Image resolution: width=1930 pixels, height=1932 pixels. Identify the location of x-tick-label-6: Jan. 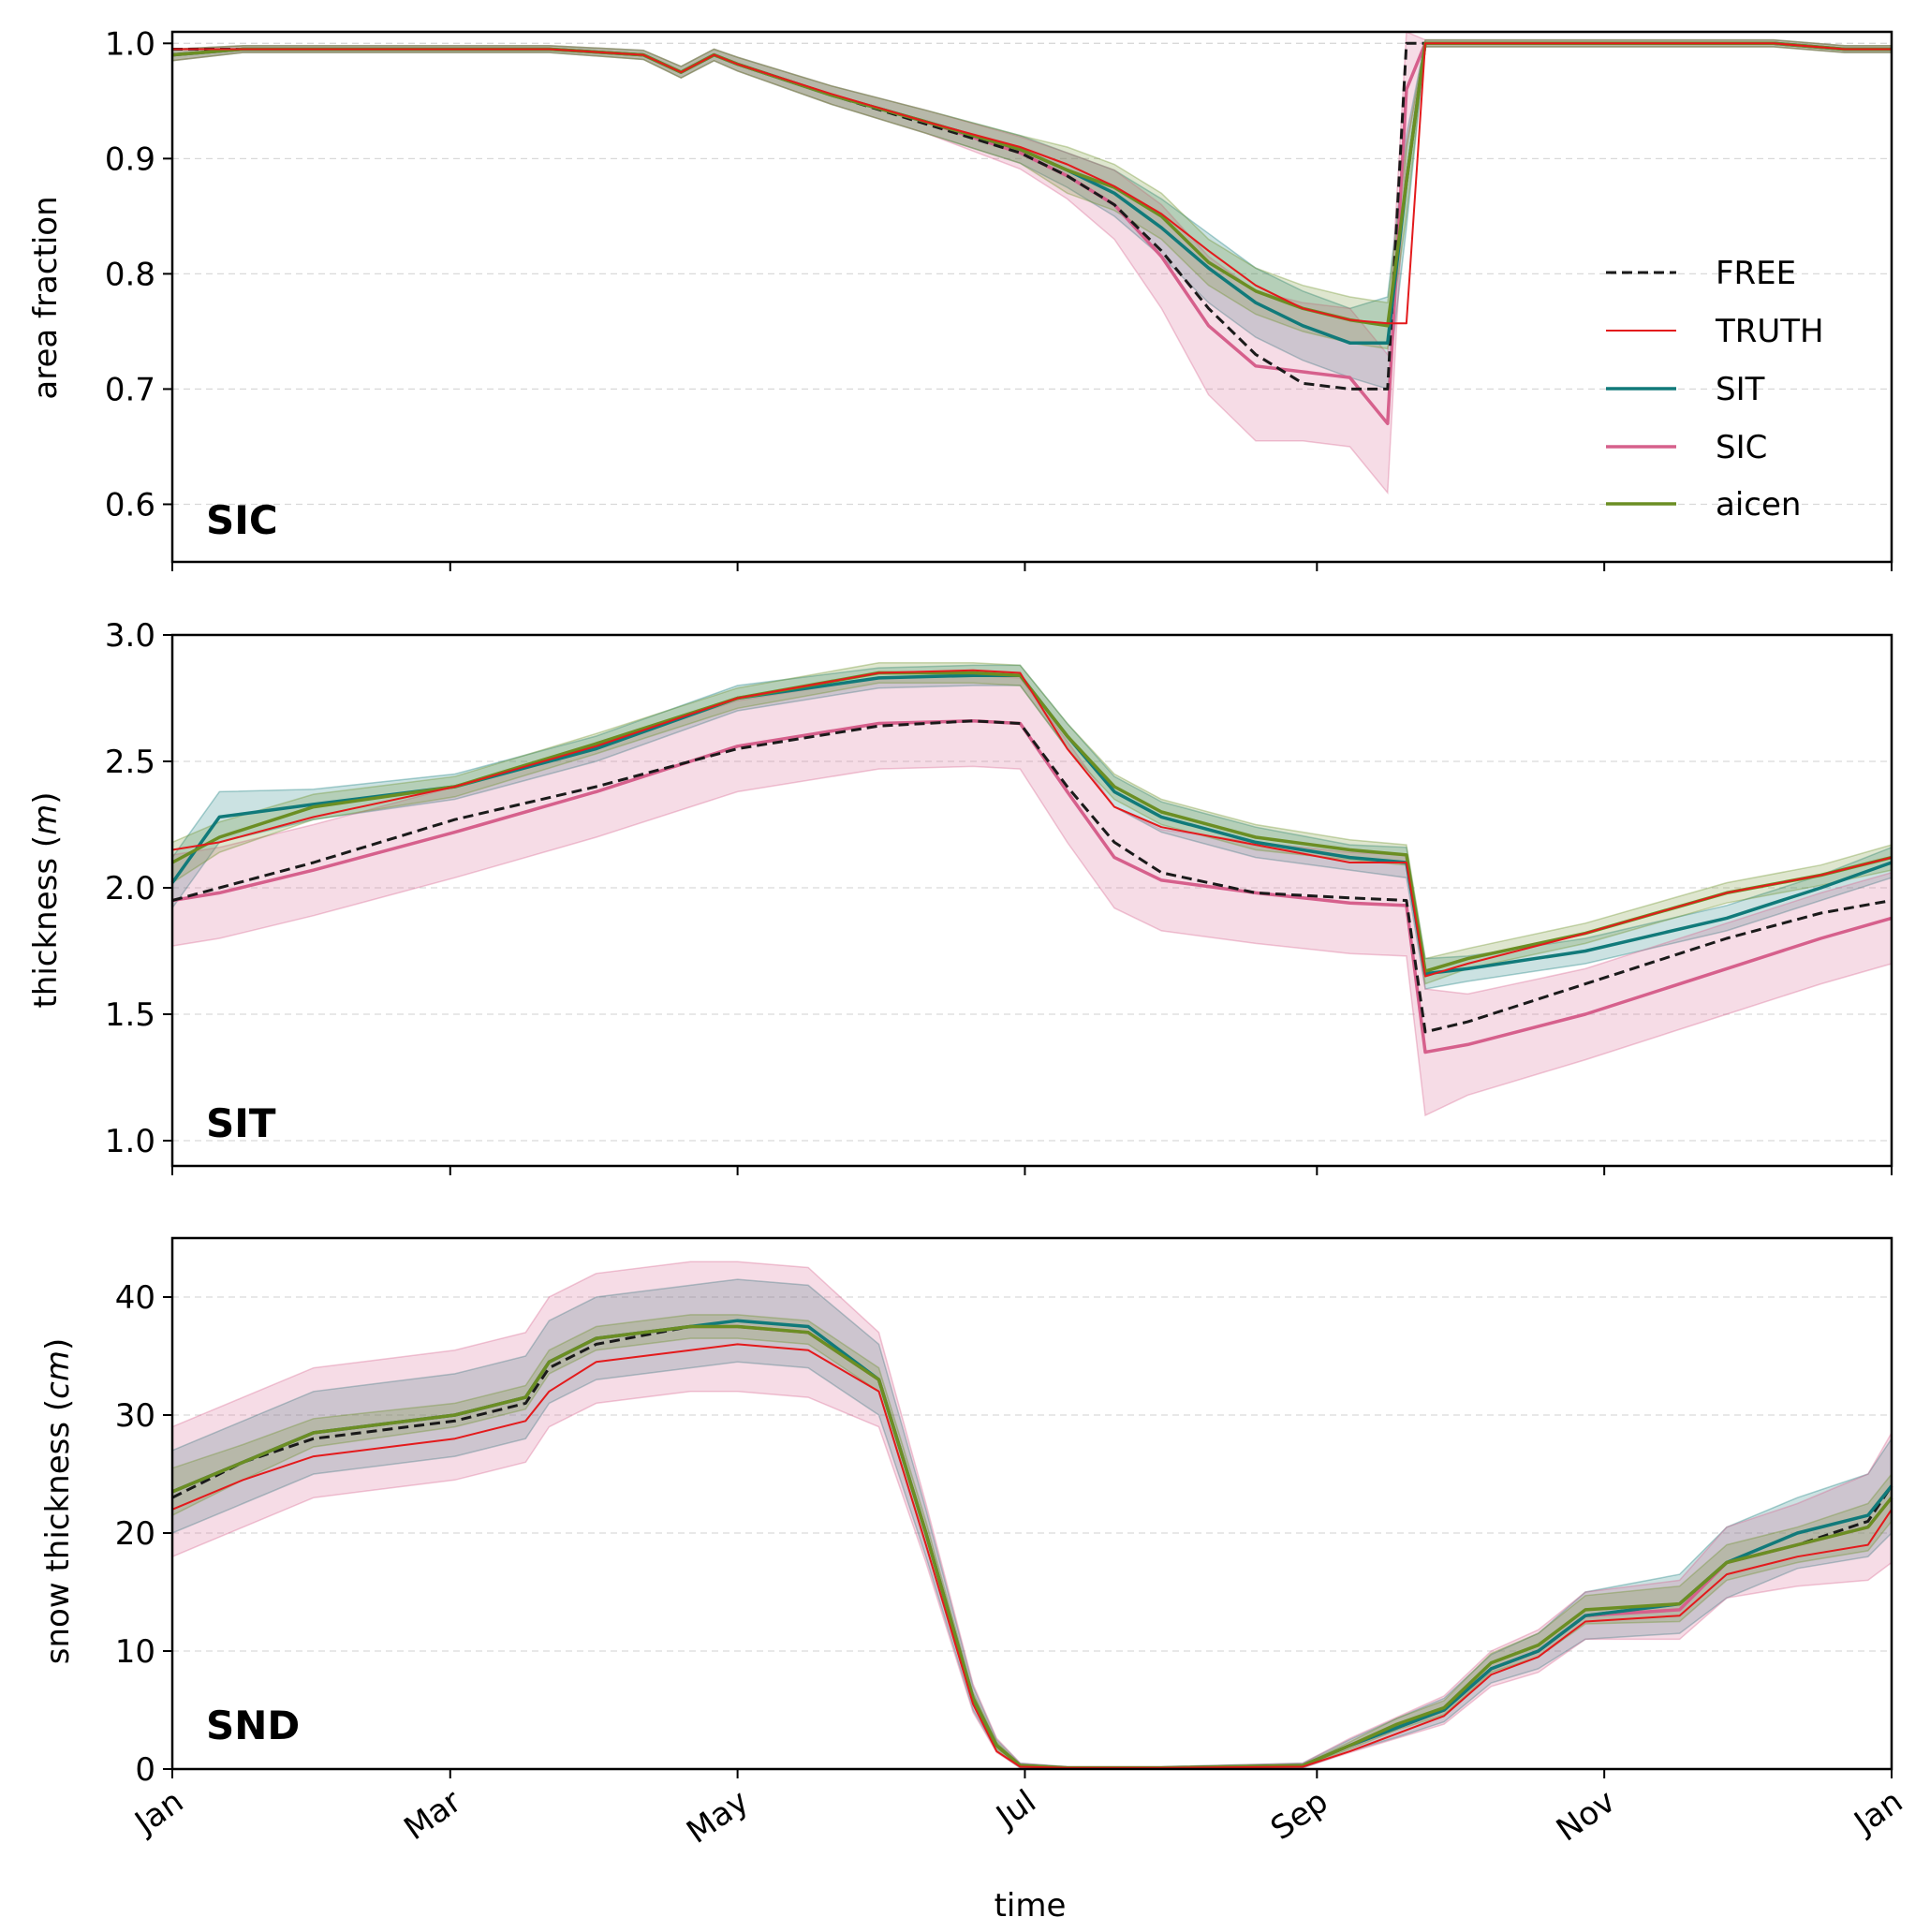
(1878, 1813).